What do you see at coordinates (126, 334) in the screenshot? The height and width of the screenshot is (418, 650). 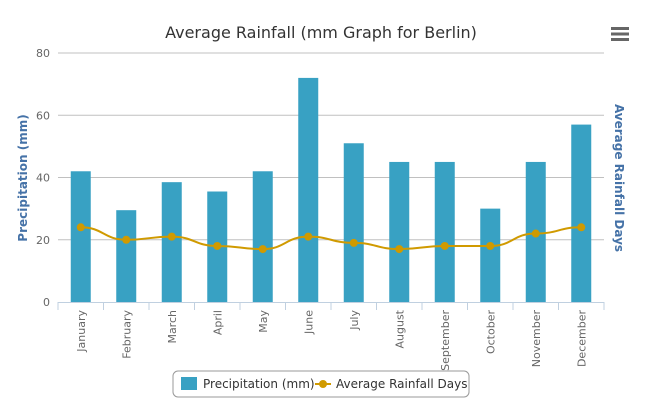 I see `x-tick-label: February` at bounding box center [126, 334].